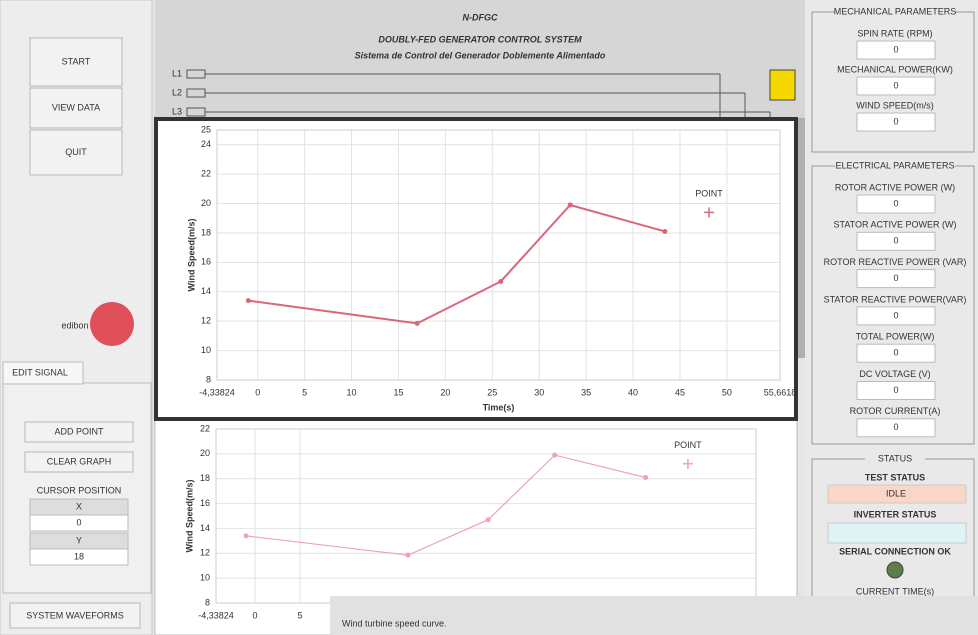 Image resolution: width=978 pixels, height=635 pixels. What do you see at coordinates (680, 392) in the screenshot?
I see `x-tick-label: 45` at bounding box center [680, 392].